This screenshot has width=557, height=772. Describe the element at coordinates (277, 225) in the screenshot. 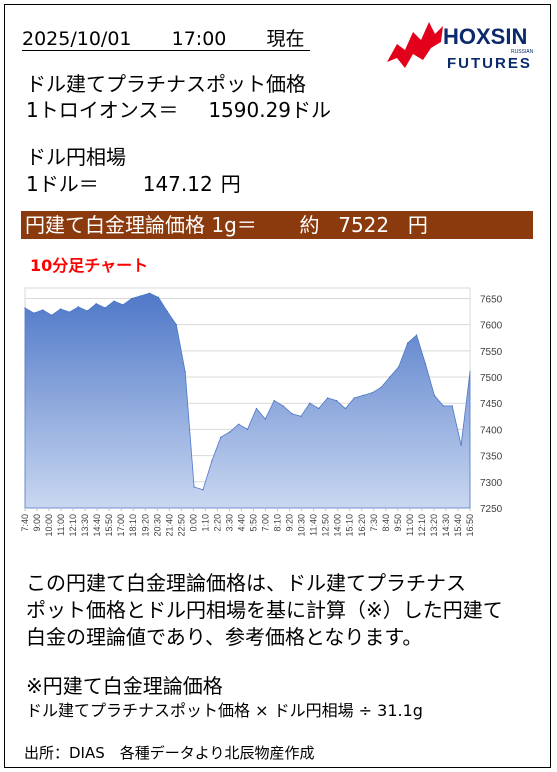

I see `theoretical-price-banner: 円建て白金理論価格 1g＝ 約 7522 円` at that location.